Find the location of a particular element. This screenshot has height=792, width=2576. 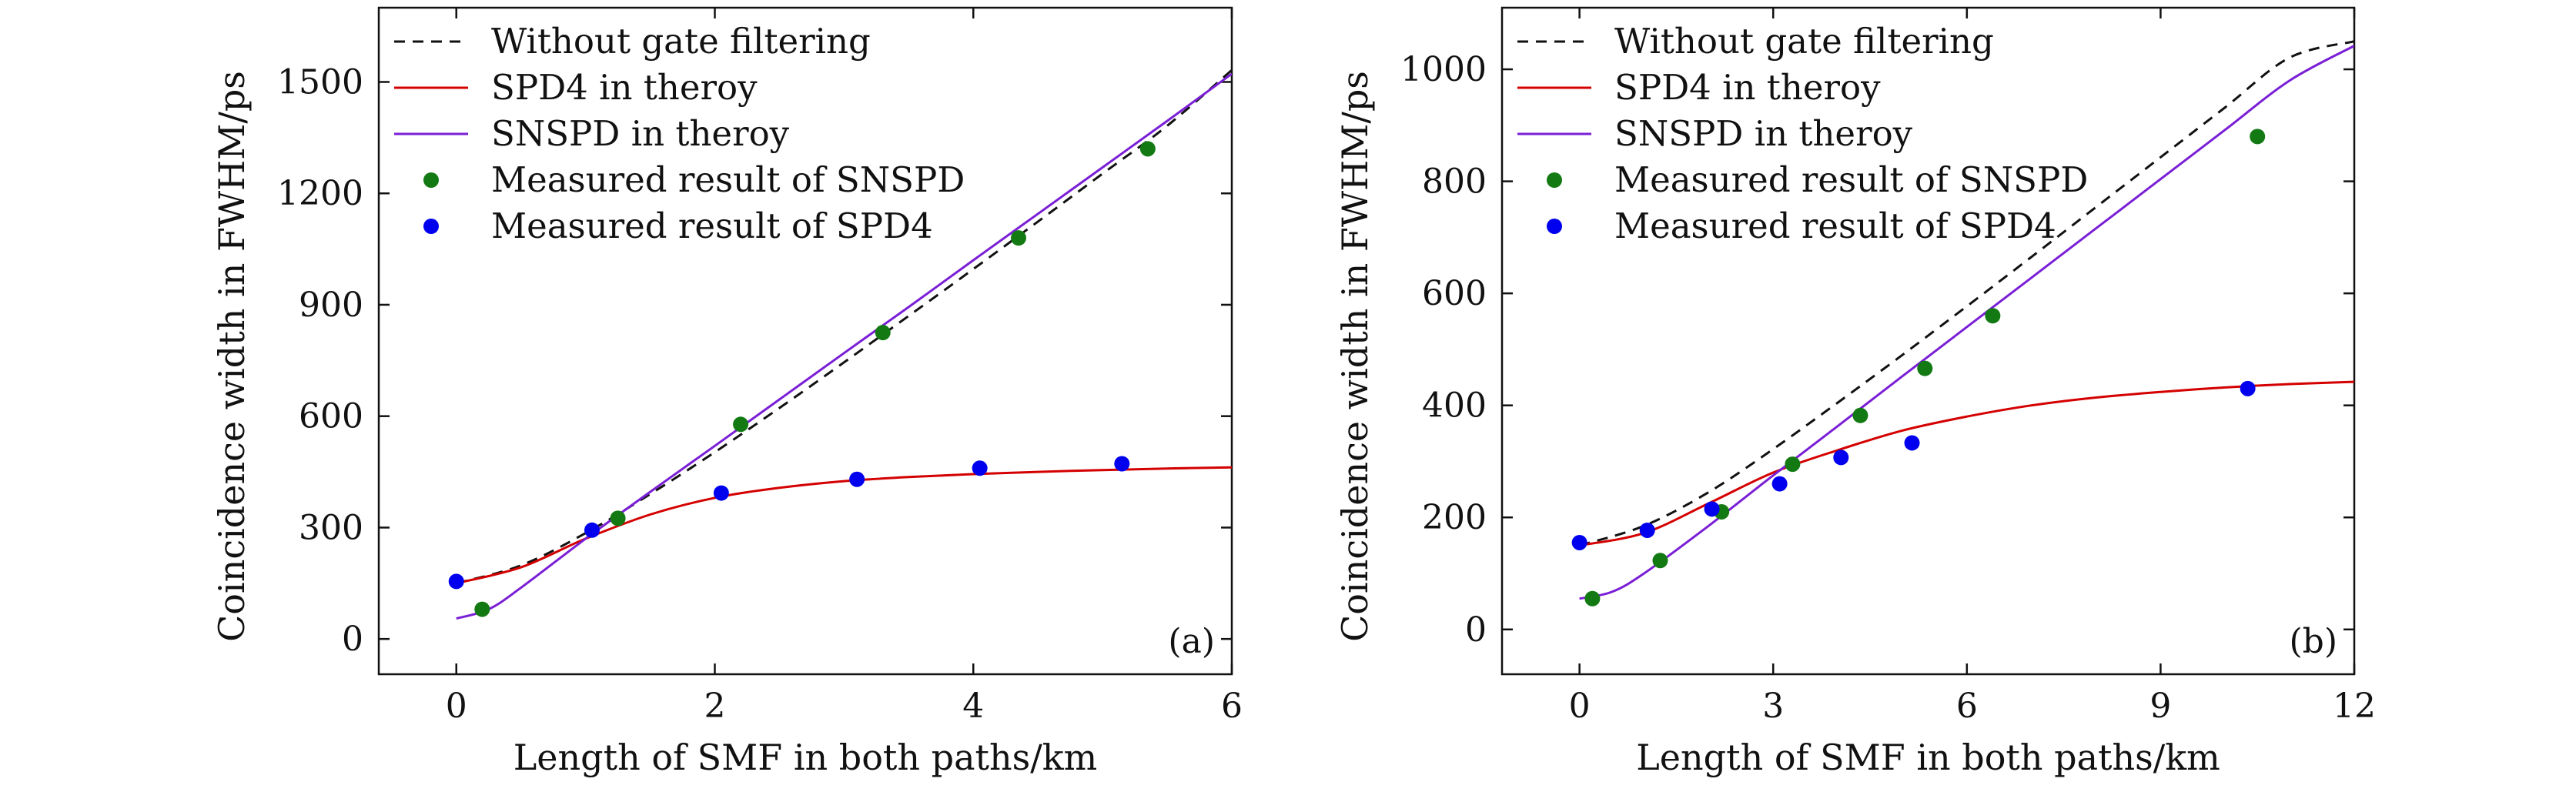

x-tick-label: 12 is located at coordinates (2355, 706).